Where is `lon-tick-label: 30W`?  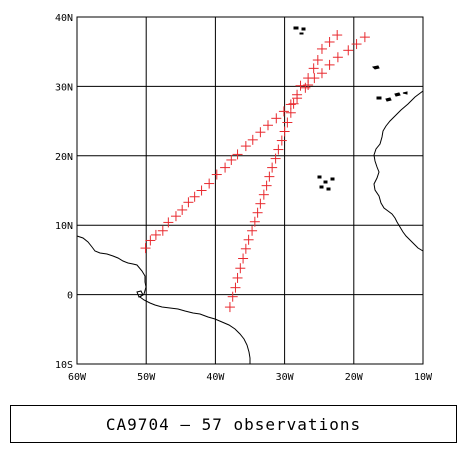 lon-tick-label: 30W is located at coordinates (285, 377).